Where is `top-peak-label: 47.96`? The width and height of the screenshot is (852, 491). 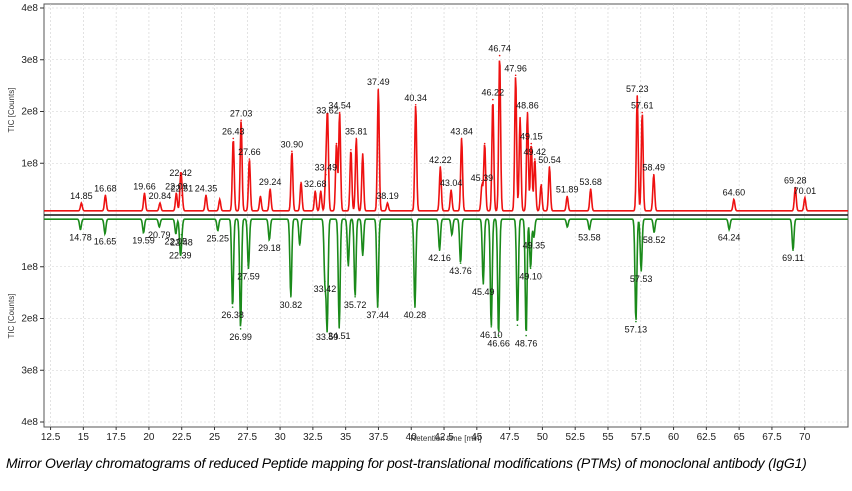 top-peak-label: 47.96 is located at coordinates (515, 68).